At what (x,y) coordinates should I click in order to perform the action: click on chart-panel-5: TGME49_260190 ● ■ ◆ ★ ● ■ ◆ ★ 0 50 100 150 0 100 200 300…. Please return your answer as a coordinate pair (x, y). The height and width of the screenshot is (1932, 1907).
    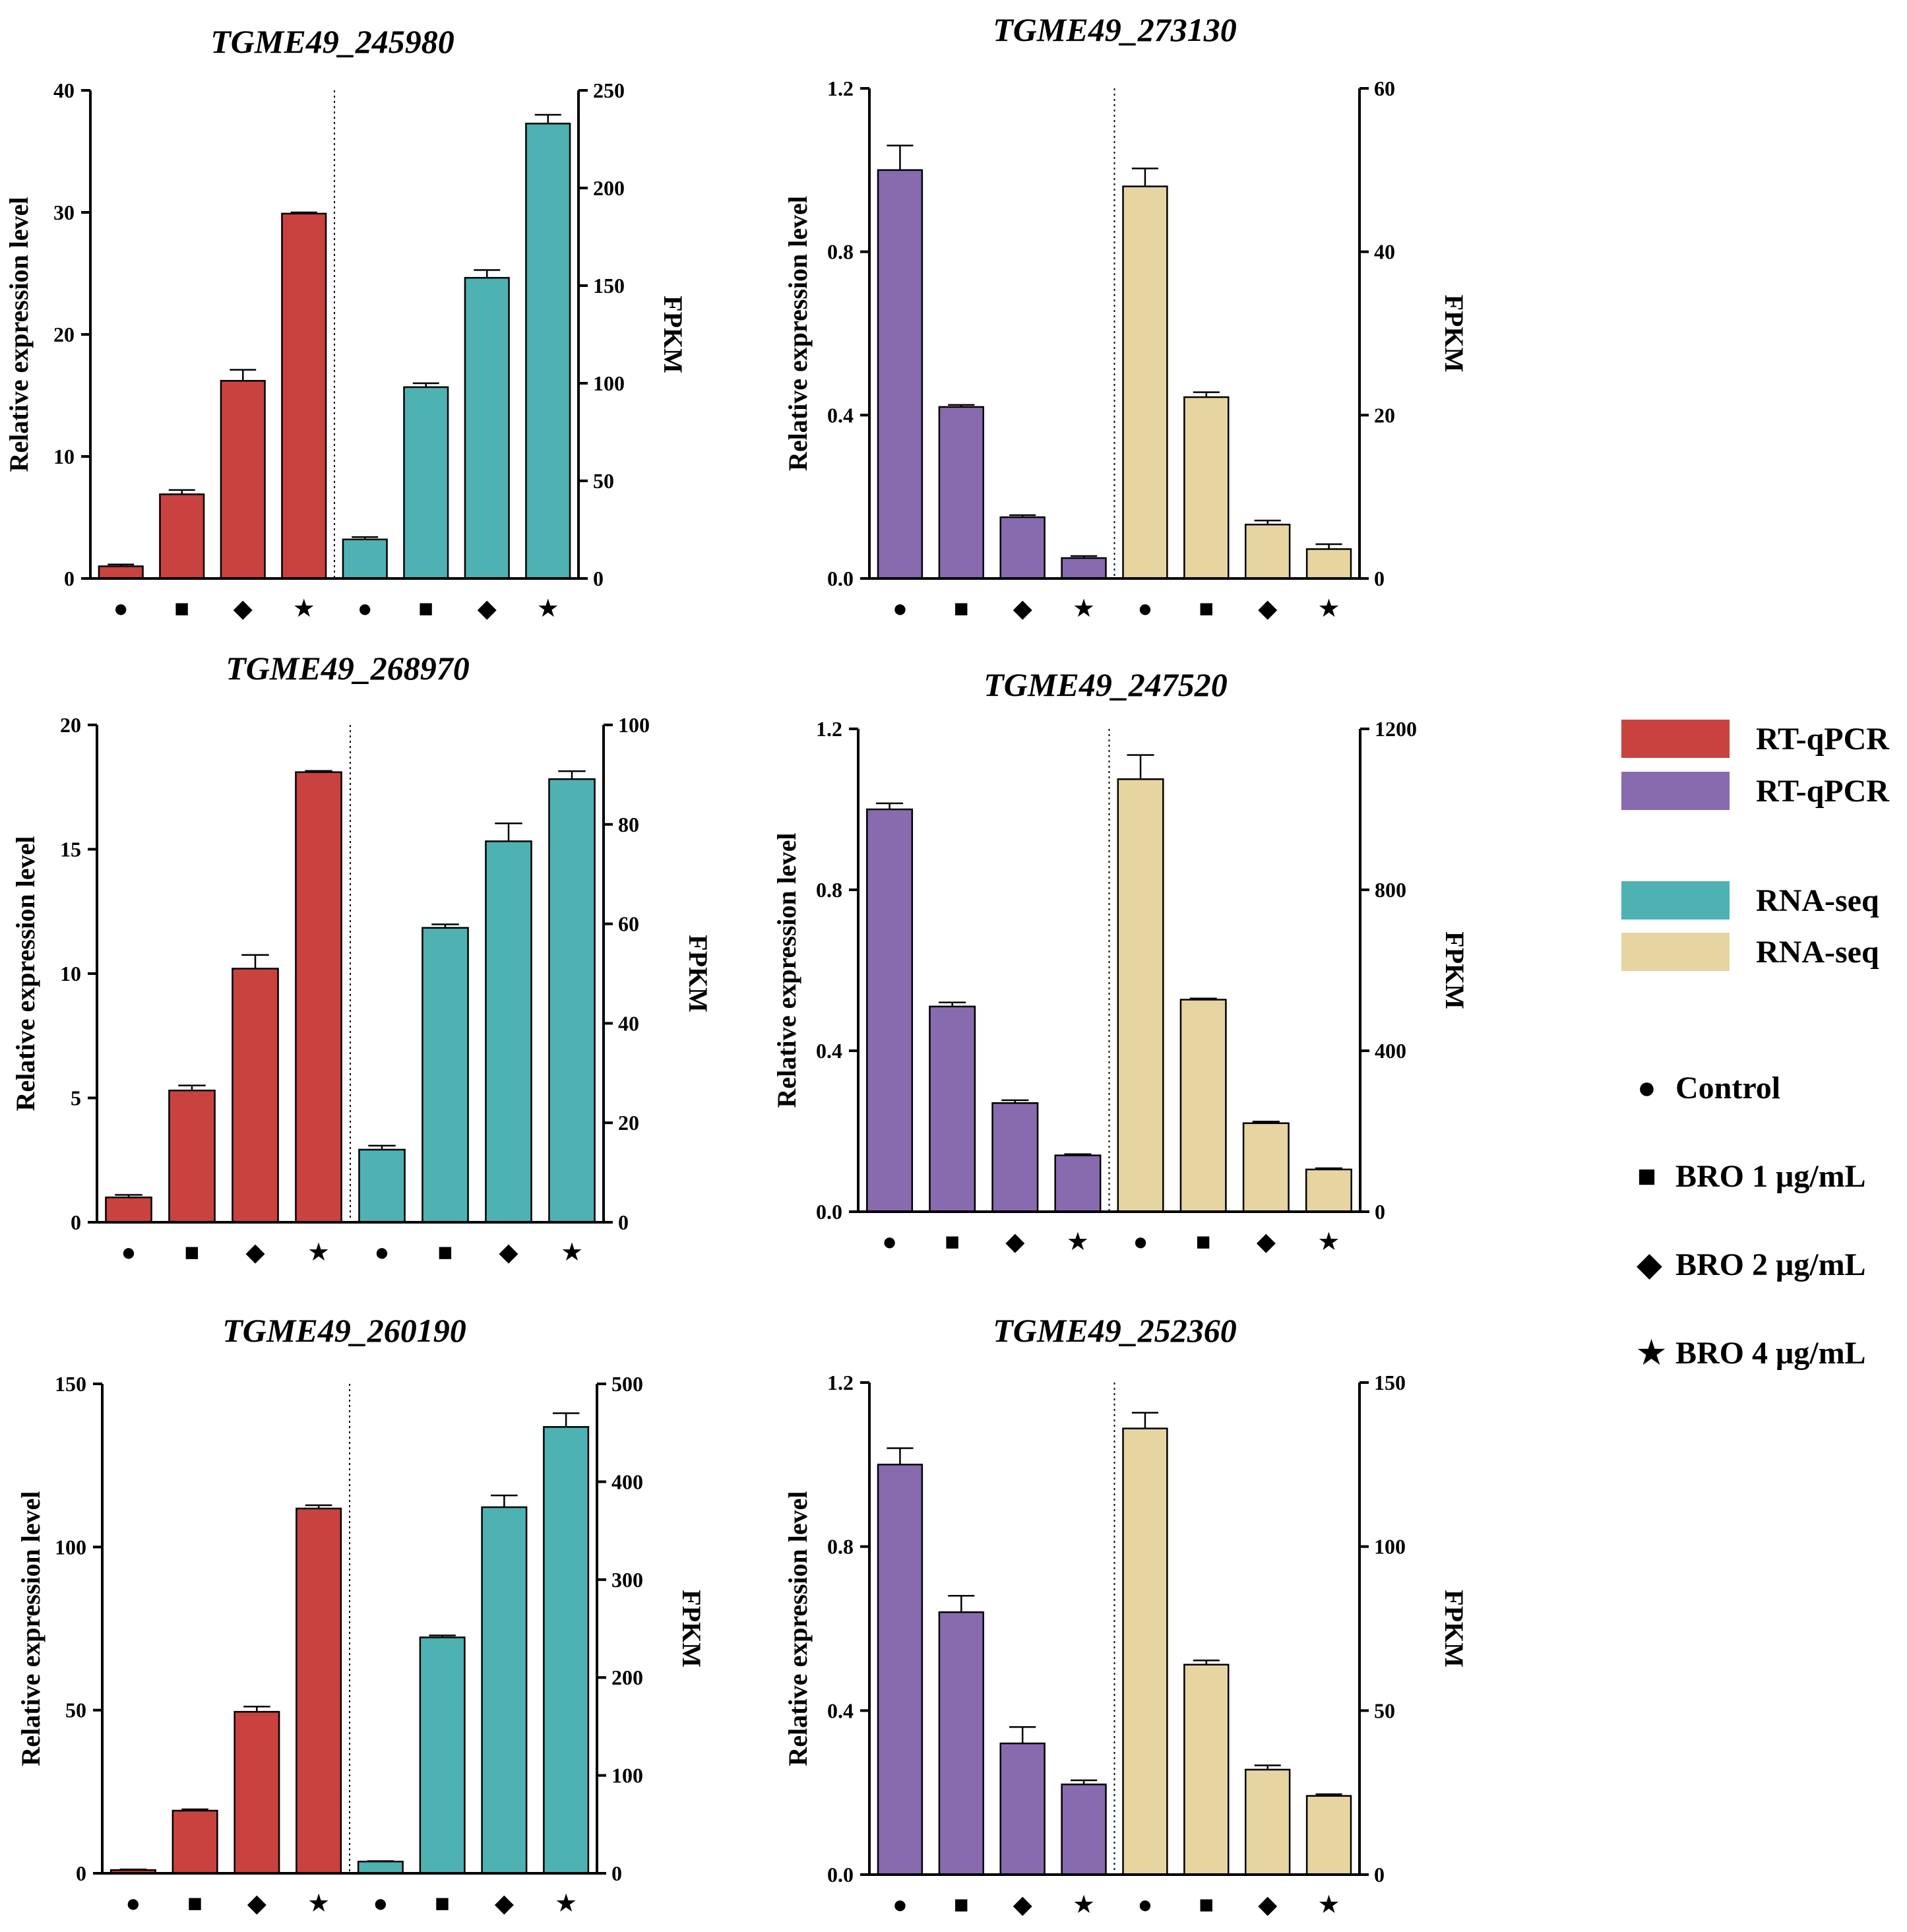
    Looking at the image, I should click on (361, 1614).